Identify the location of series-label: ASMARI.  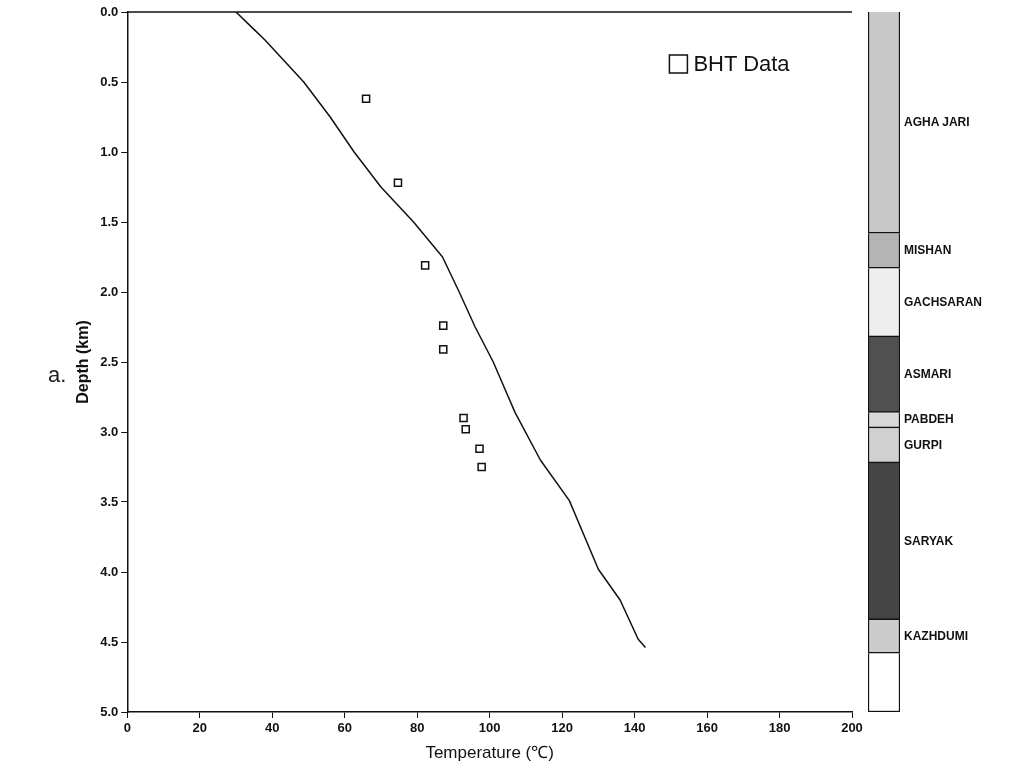
(928, 373).